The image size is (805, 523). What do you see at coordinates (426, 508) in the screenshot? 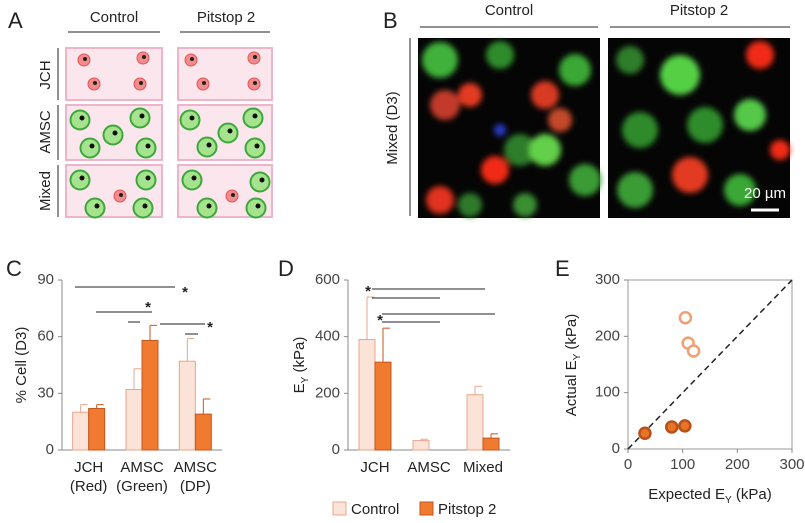
I see `legend-swatch` at bounding box center [426, 508].